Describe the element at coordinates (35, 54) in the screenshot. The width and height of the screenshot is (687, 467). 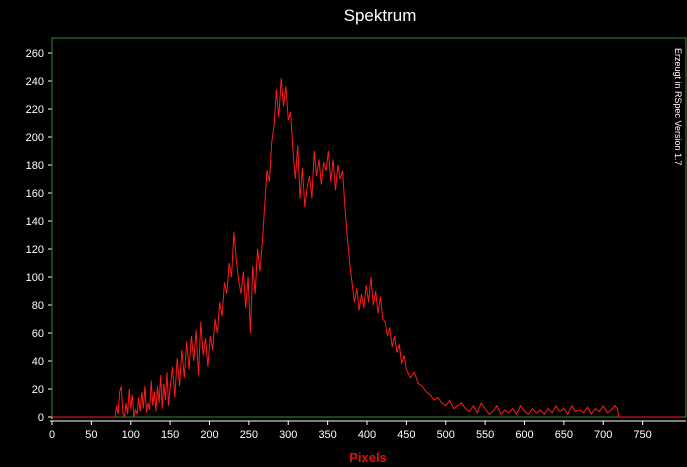
I see `y-tick-label: 260` at that location.